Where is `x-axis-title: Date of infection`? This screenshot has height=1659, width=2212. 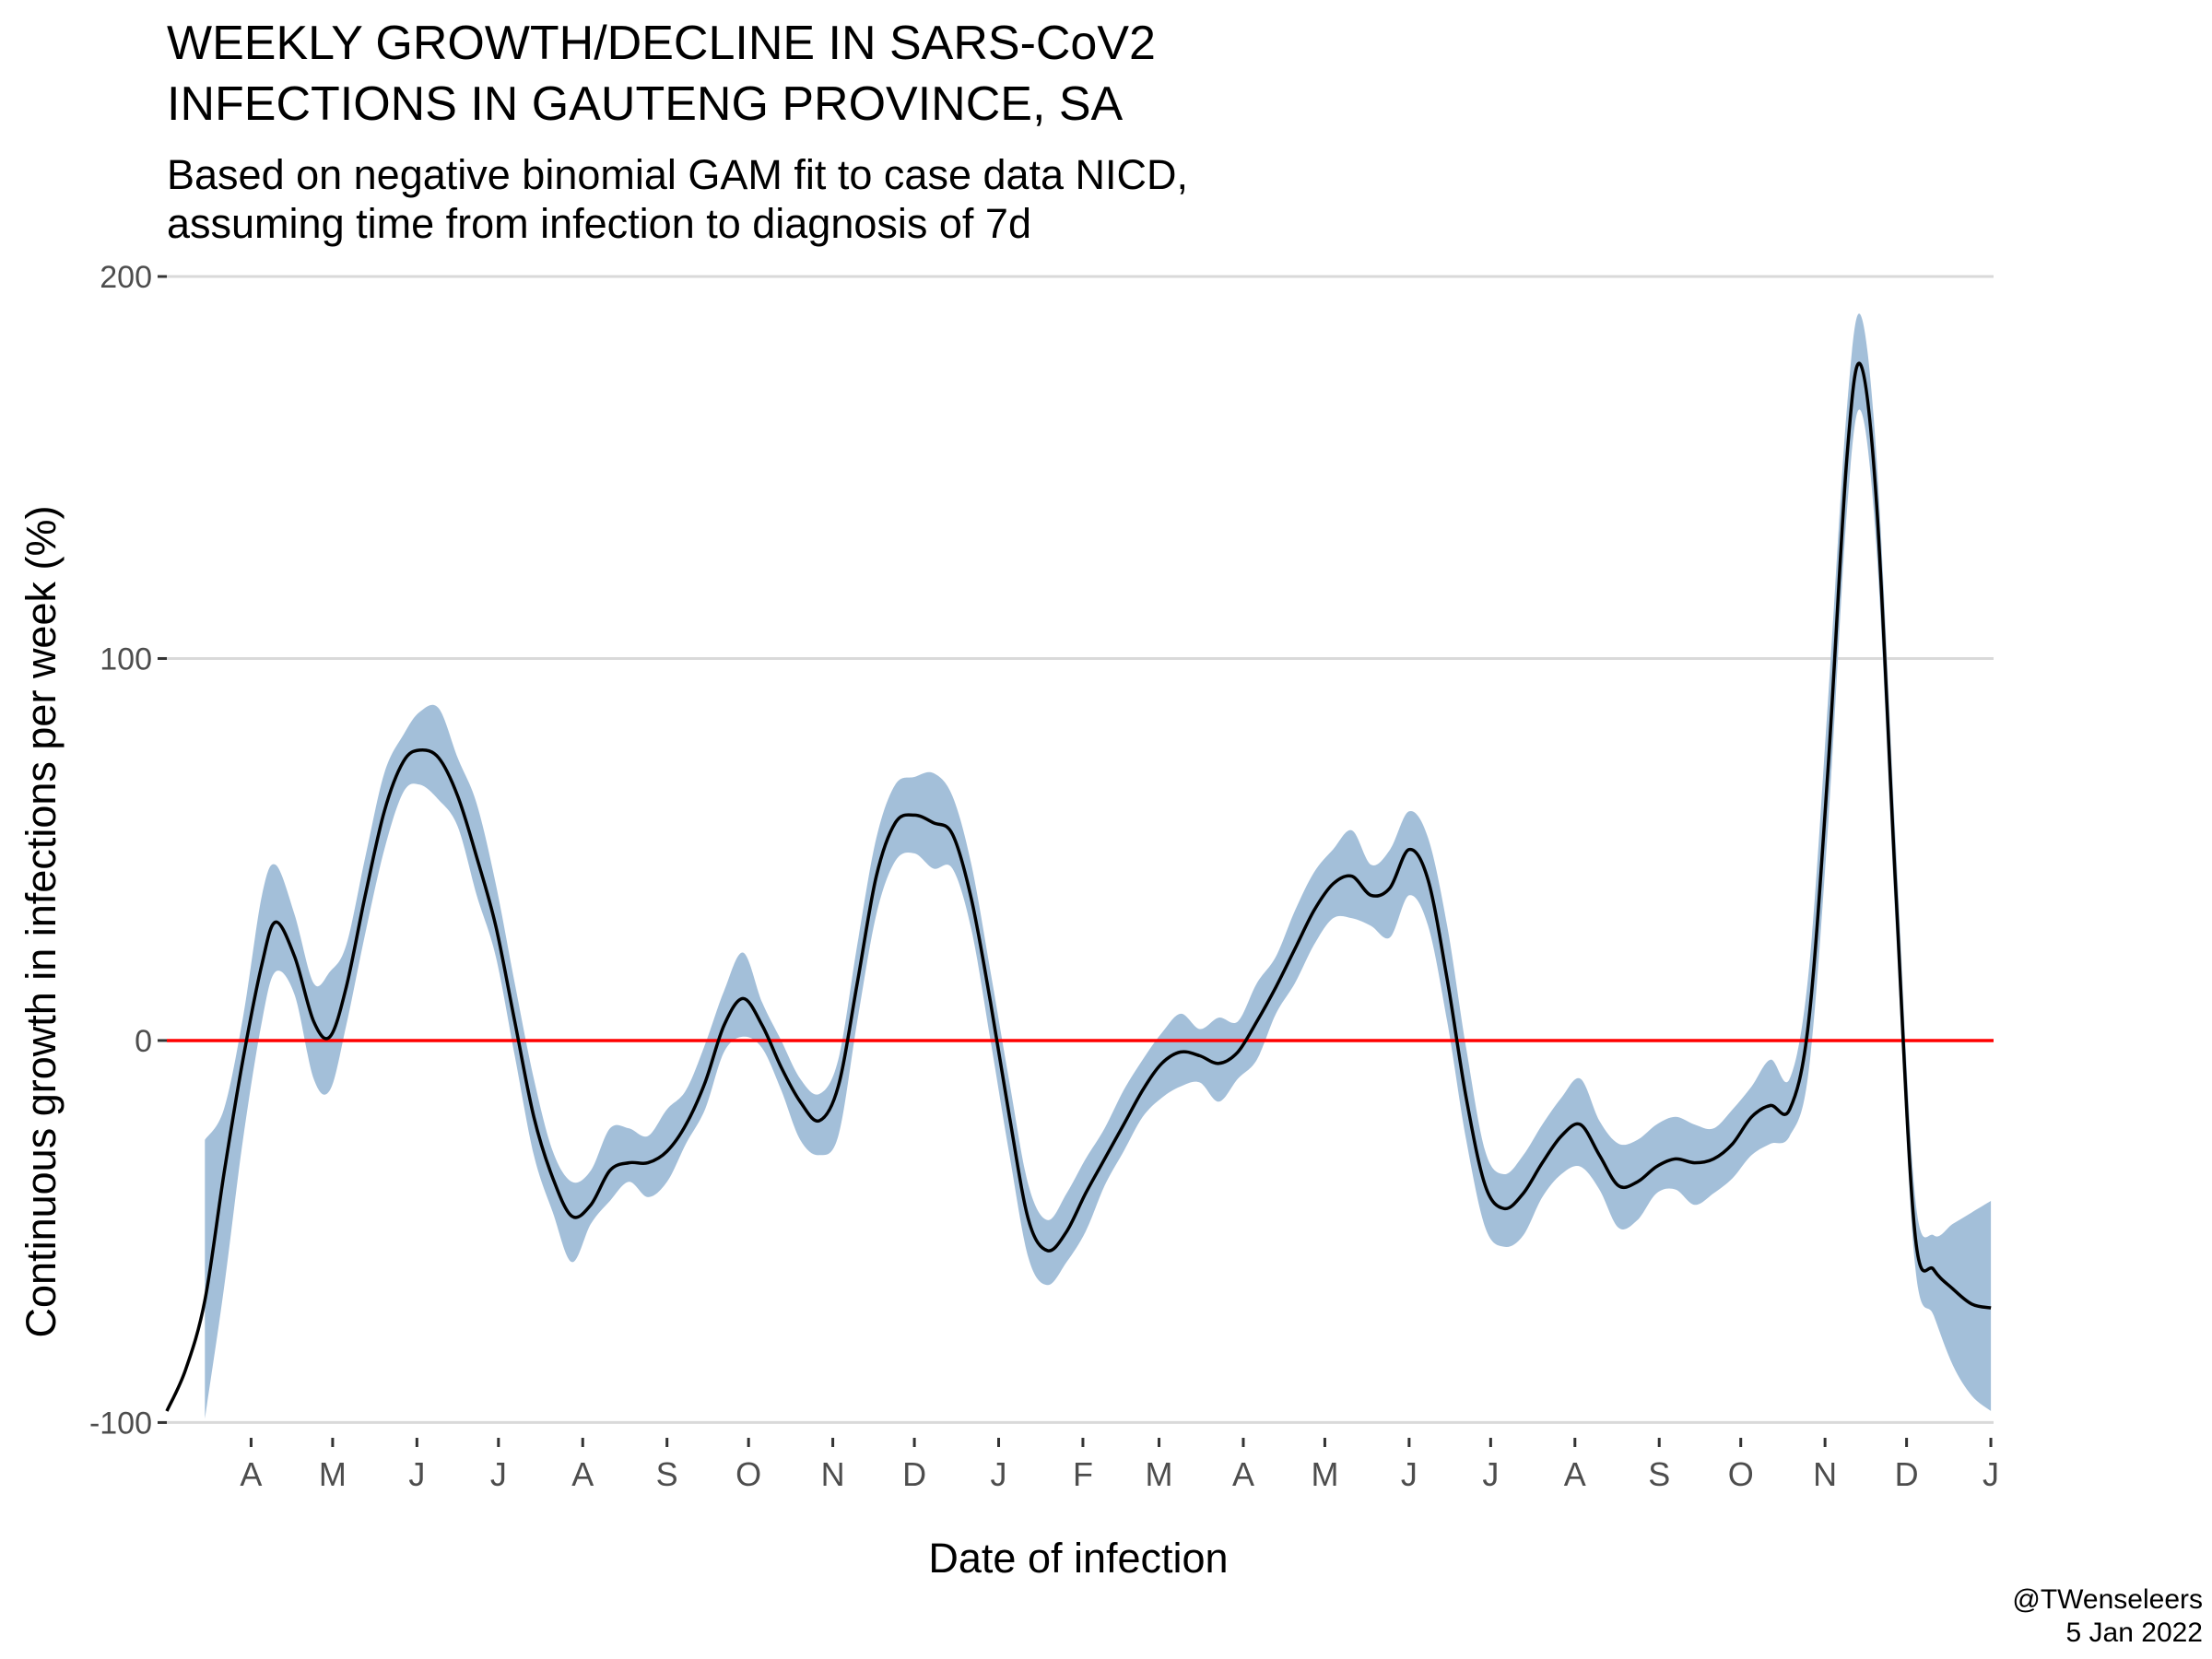 x-axis-title: Date of infection is located at coordinates (1078, 1558).